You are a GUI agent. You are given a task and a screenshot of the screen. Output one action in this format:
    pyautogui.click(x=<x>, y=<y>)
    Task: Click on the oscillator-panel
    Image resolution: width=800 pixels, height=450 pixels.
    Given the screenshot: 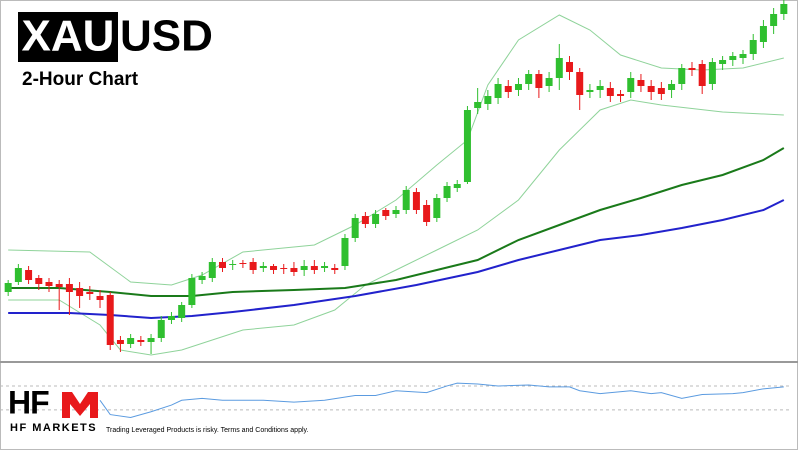 What is the action you would take?
    pyautogui.click(x=396, y=400)
    